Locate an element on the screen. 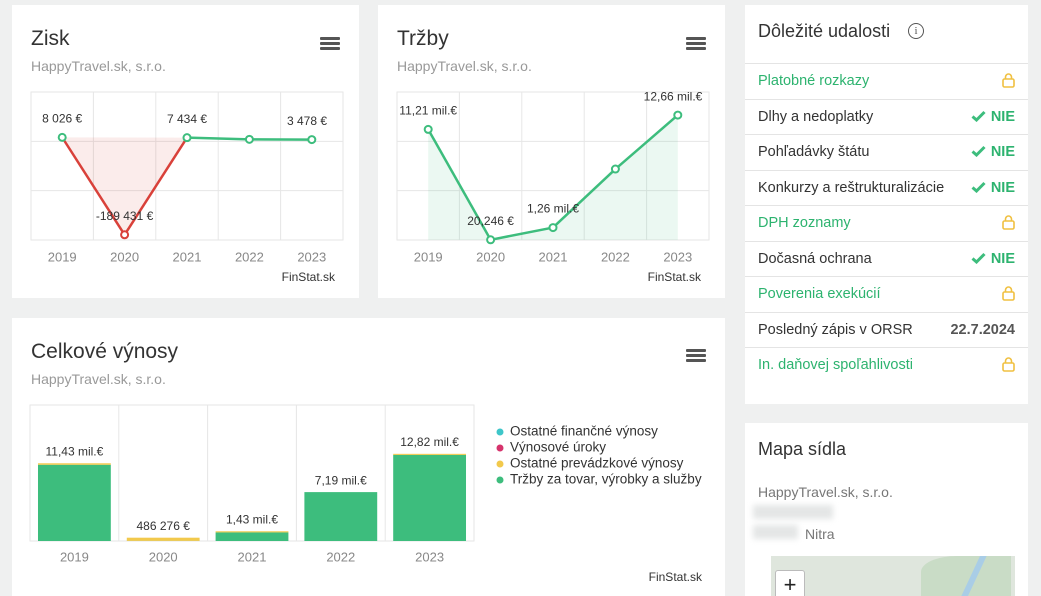 The image size is (1041, 596). event-row: Posledný zápis v ORSR 22.7.2024 is located at coordinates (886, 329).